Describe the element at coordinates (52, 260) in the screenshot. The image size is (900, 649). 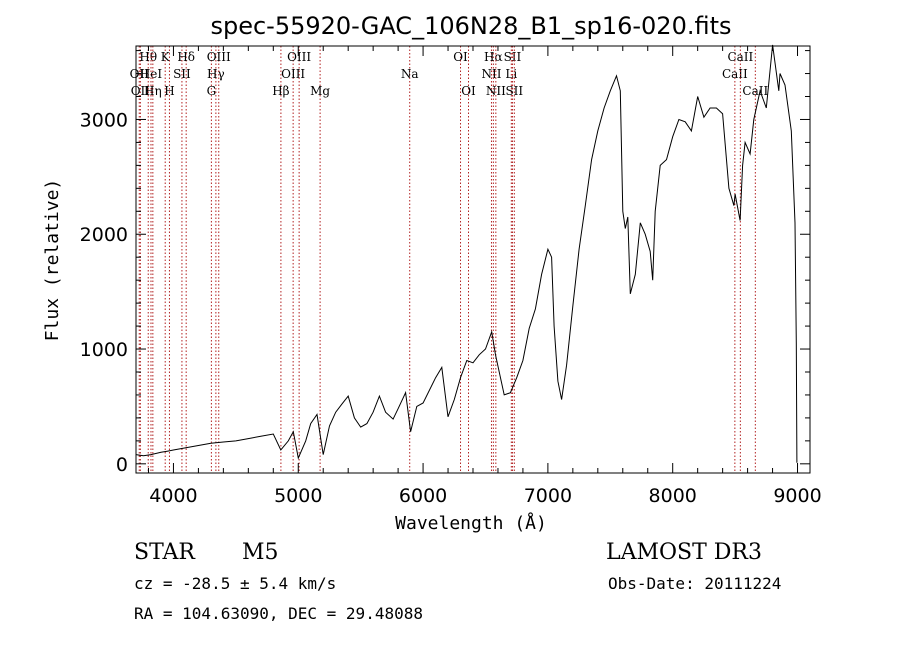
I see `y-axis-label: Flux (relative)` at that location.